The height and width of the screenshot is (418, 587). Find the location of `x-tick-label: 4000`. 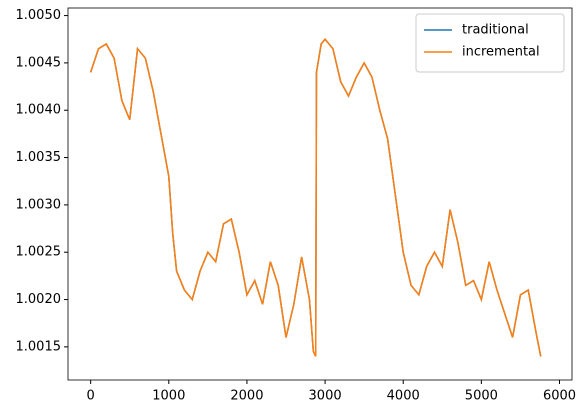

x-tick-label: 4000 is located at coordinates (403, 396).